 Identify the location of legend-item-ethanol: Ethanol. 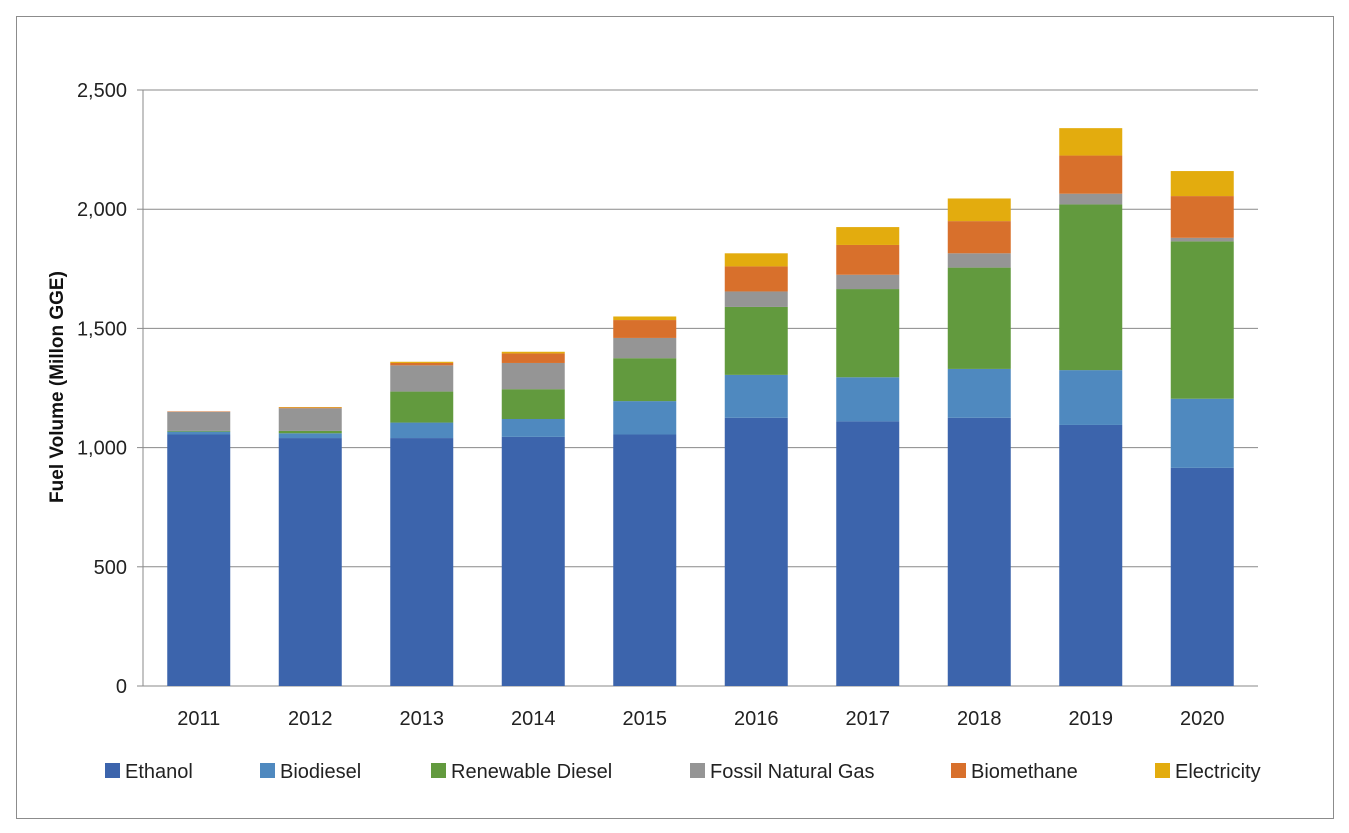
(149, 772).